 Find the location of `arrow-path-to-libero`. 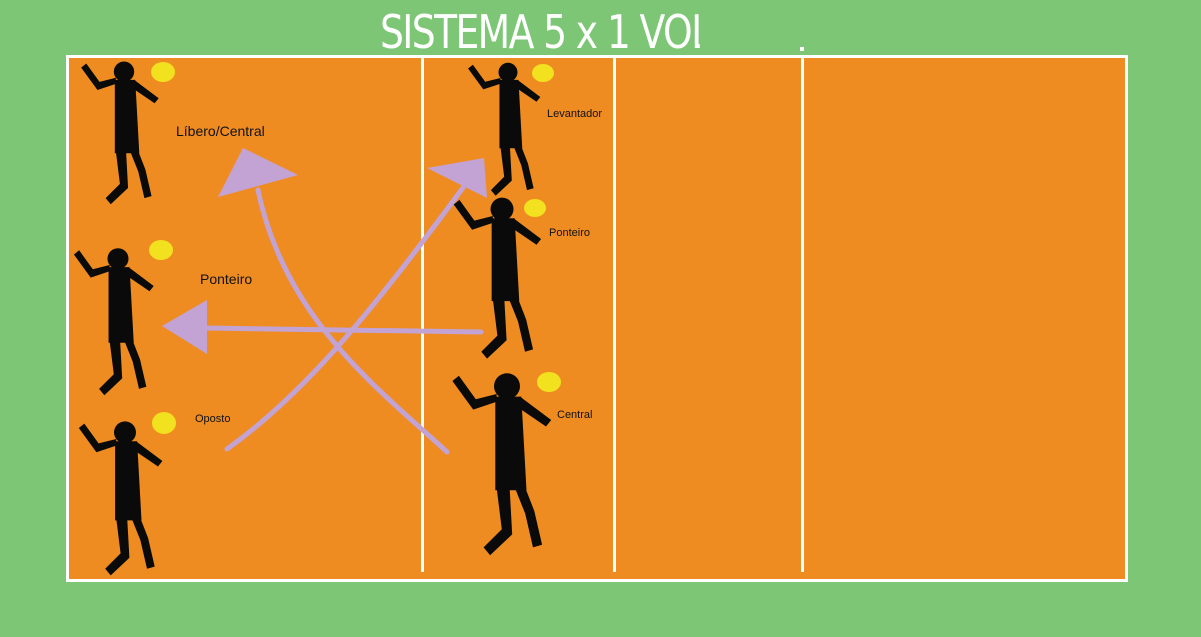

arrow-path-to-libero is located at coordinates (352, 321).